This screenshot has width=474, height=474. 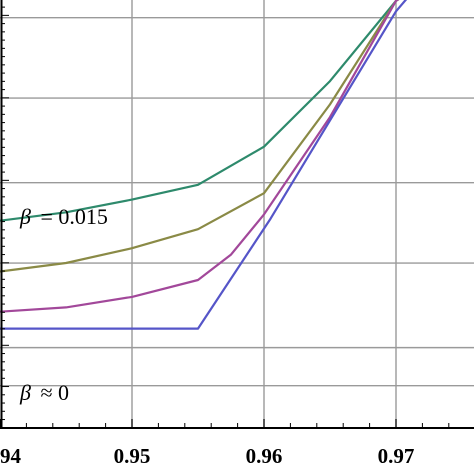 I want to click on annotation-beta-0015: β = 0.015, so click(x=63, y=216).